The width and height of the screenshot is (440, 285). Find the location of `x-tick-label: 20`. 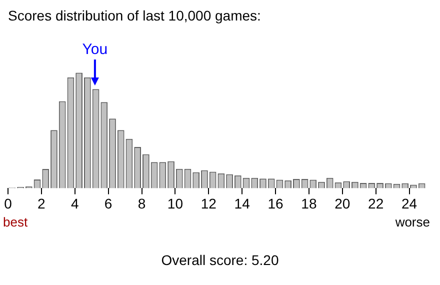

x-tick-label: 20 is located at coordinates (342, 203).